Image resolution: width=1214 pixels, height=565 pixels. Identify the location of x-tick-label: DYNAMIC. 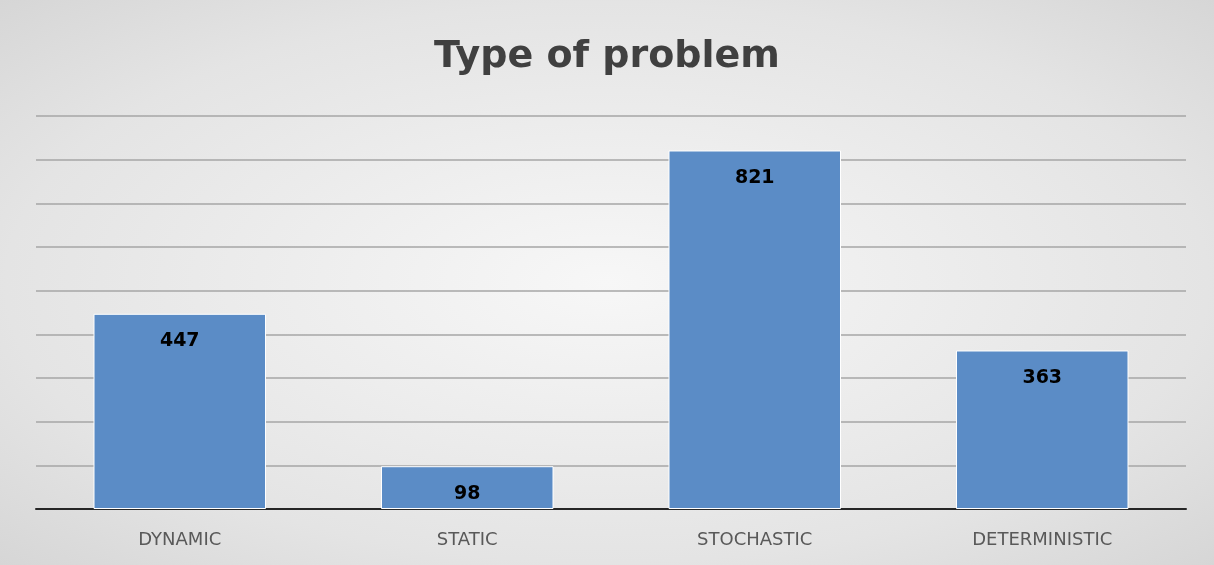
(180, 538).